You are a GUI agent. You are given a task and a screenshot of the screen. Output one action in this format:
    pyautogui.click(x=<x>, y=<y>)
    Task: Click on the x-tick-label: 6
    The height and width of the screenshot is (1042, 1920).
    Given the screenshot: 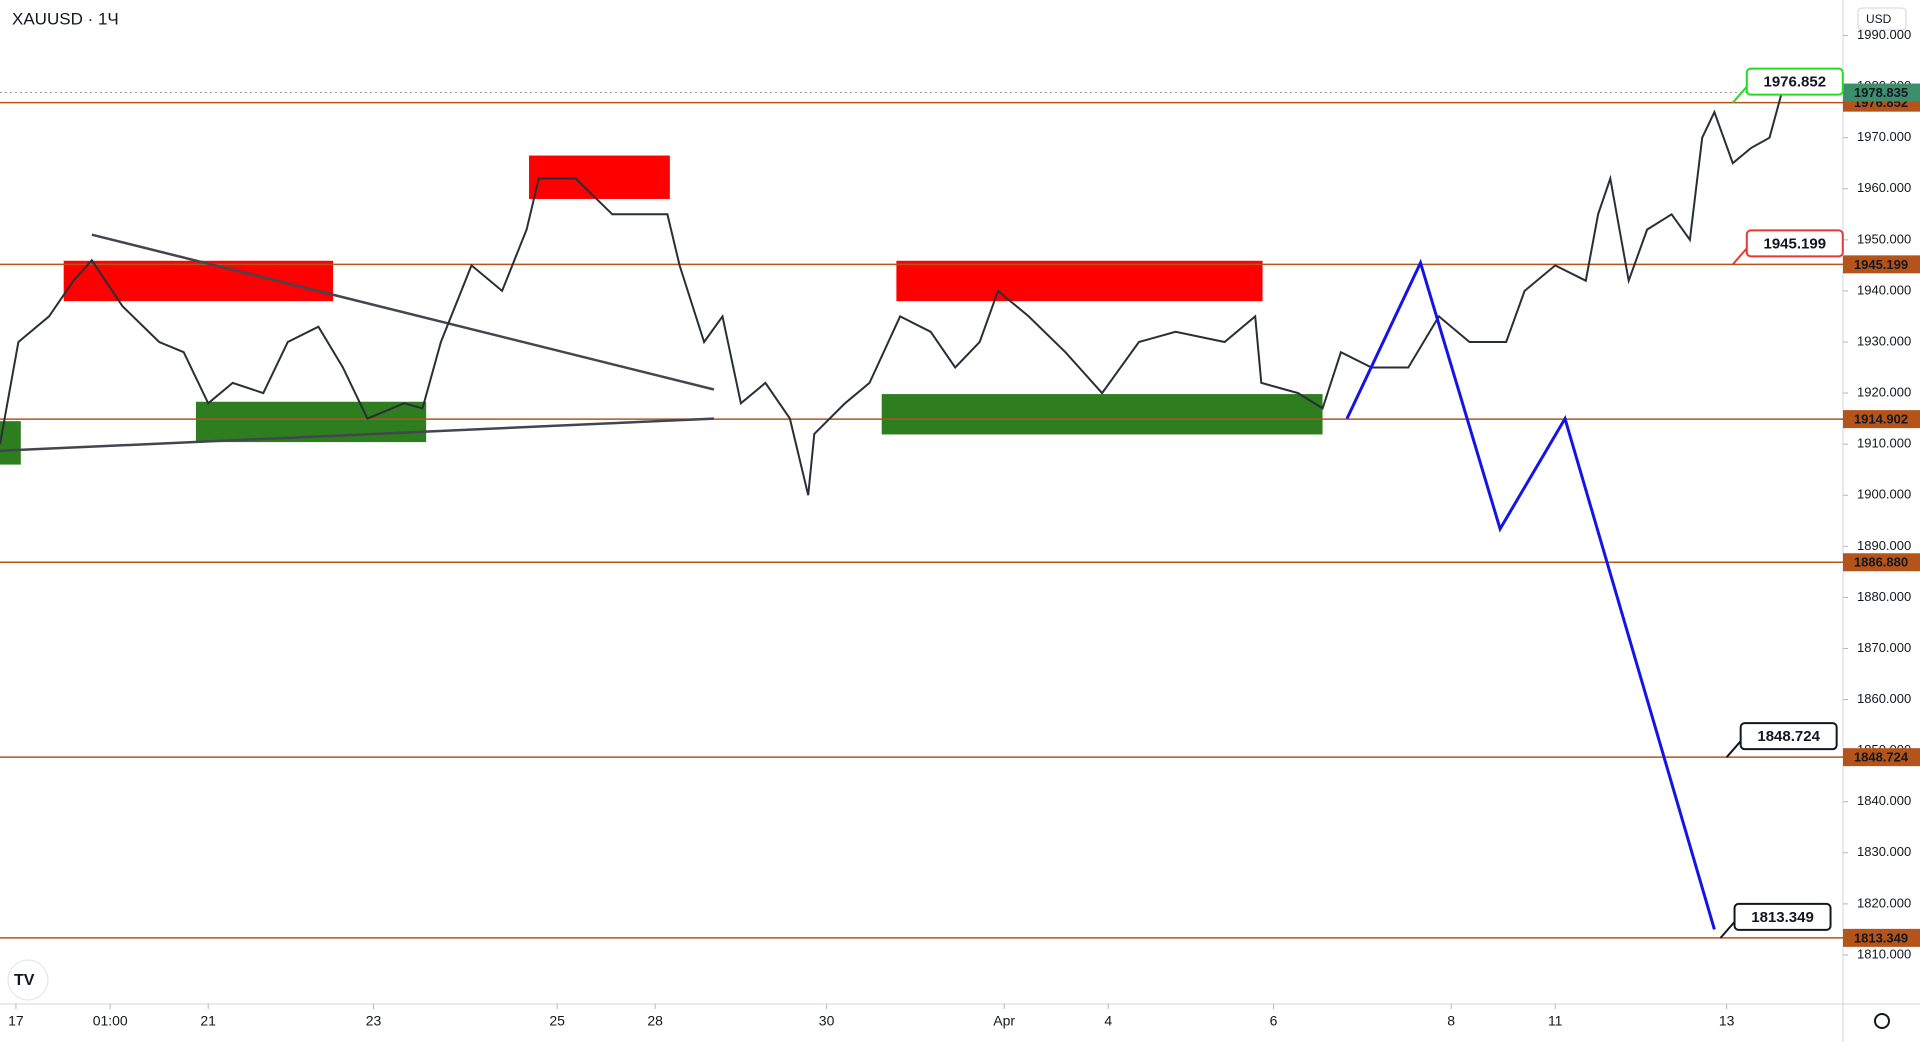 What is the action you would take?
    pyautogui.click(x=1274, y=1021)
    